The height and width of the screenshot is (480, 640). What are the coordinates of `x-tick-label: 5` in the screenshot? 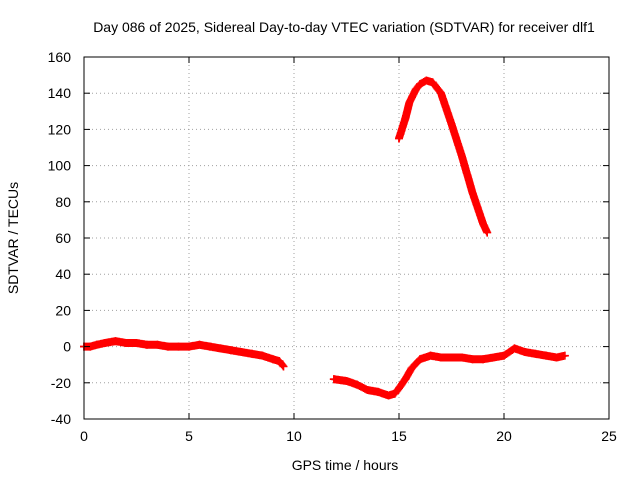 It's located at (189, 436).